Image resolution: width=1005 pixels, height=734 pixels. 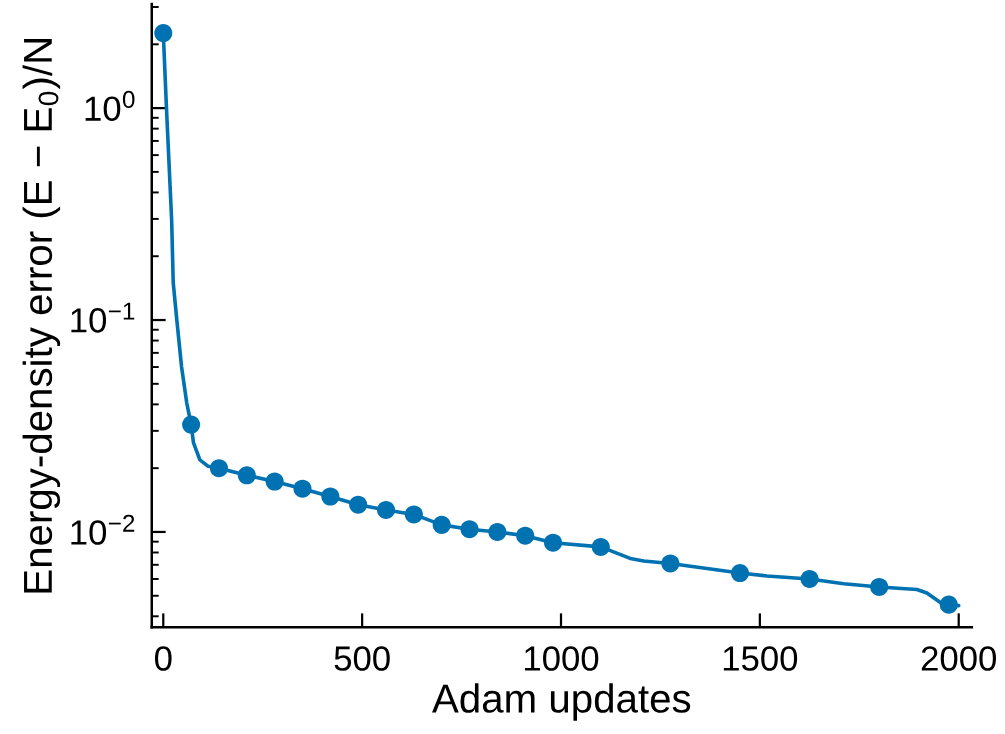 What do you see at coordinates (362, 658) in the screenshot?
I see `x-tick-label: 500` at bounding box center [362, 658].